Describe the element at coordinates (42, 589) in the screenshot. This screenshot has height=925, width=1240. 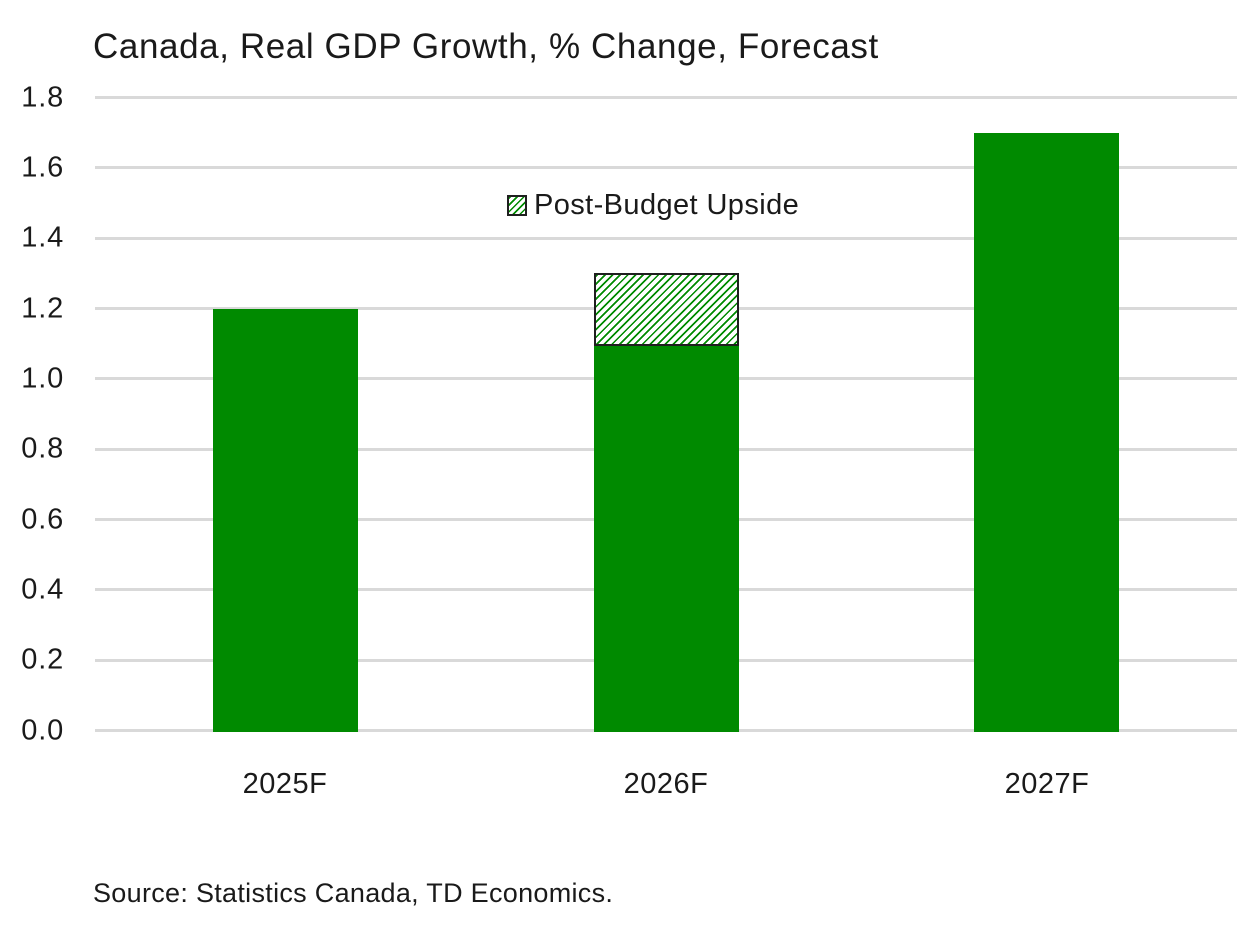
I see `y-tick-label: 0.4` at that location.